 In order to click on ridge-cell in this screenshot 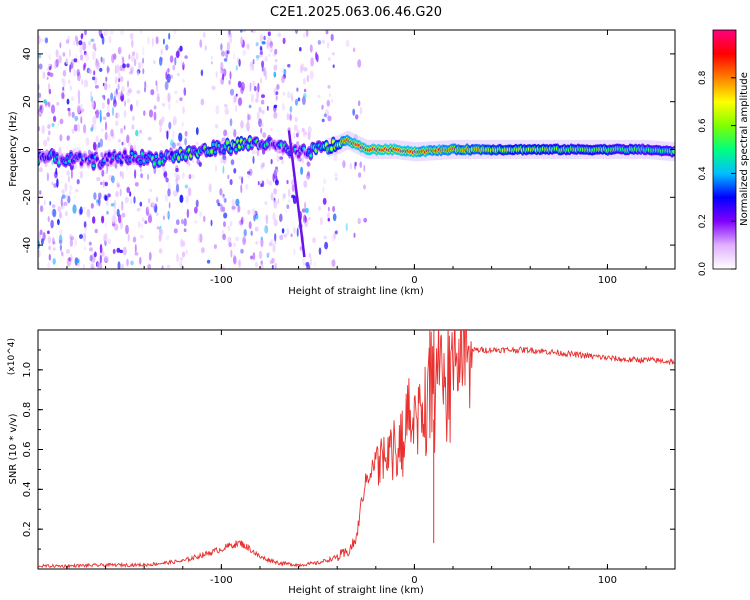, I will do `click(132, 153)`.